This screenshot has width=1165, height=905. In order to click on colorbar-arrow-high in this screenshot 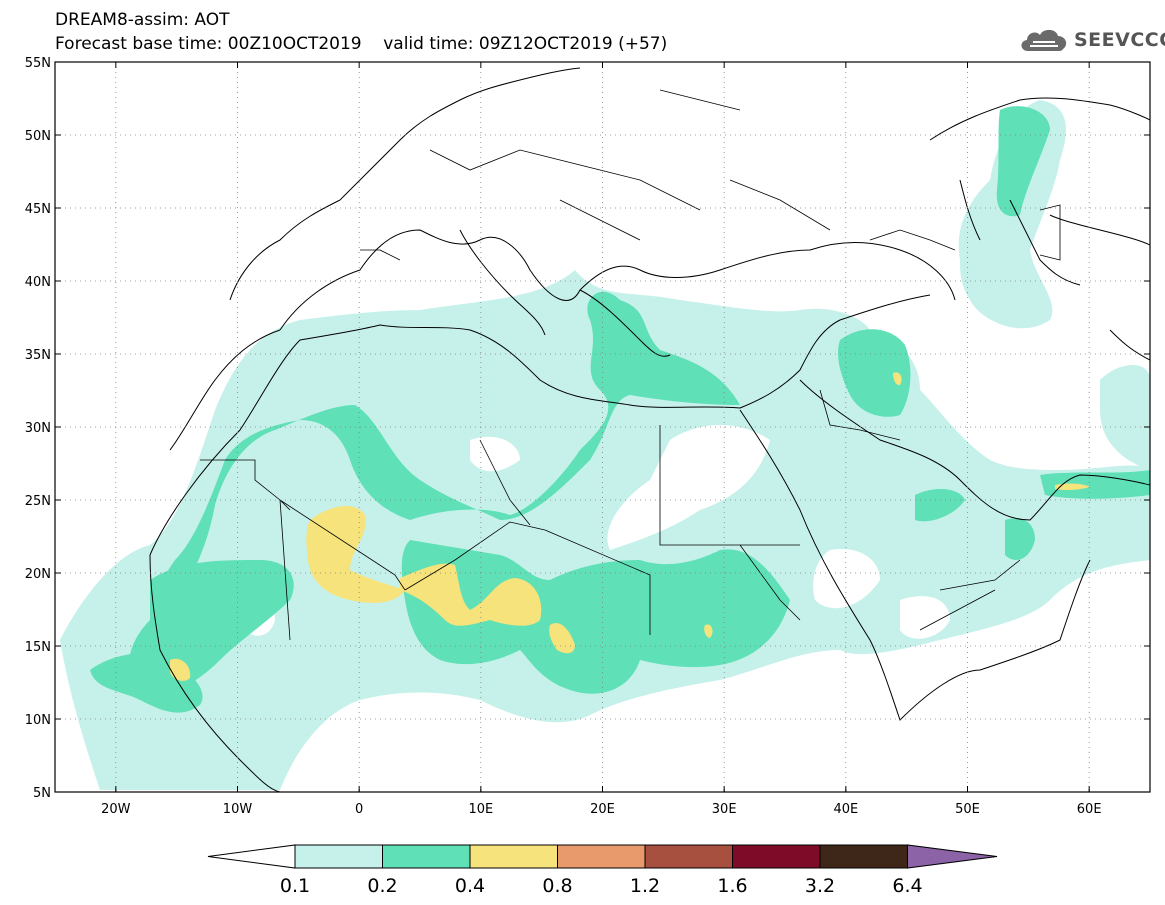, I will do `click(952, 856)`.